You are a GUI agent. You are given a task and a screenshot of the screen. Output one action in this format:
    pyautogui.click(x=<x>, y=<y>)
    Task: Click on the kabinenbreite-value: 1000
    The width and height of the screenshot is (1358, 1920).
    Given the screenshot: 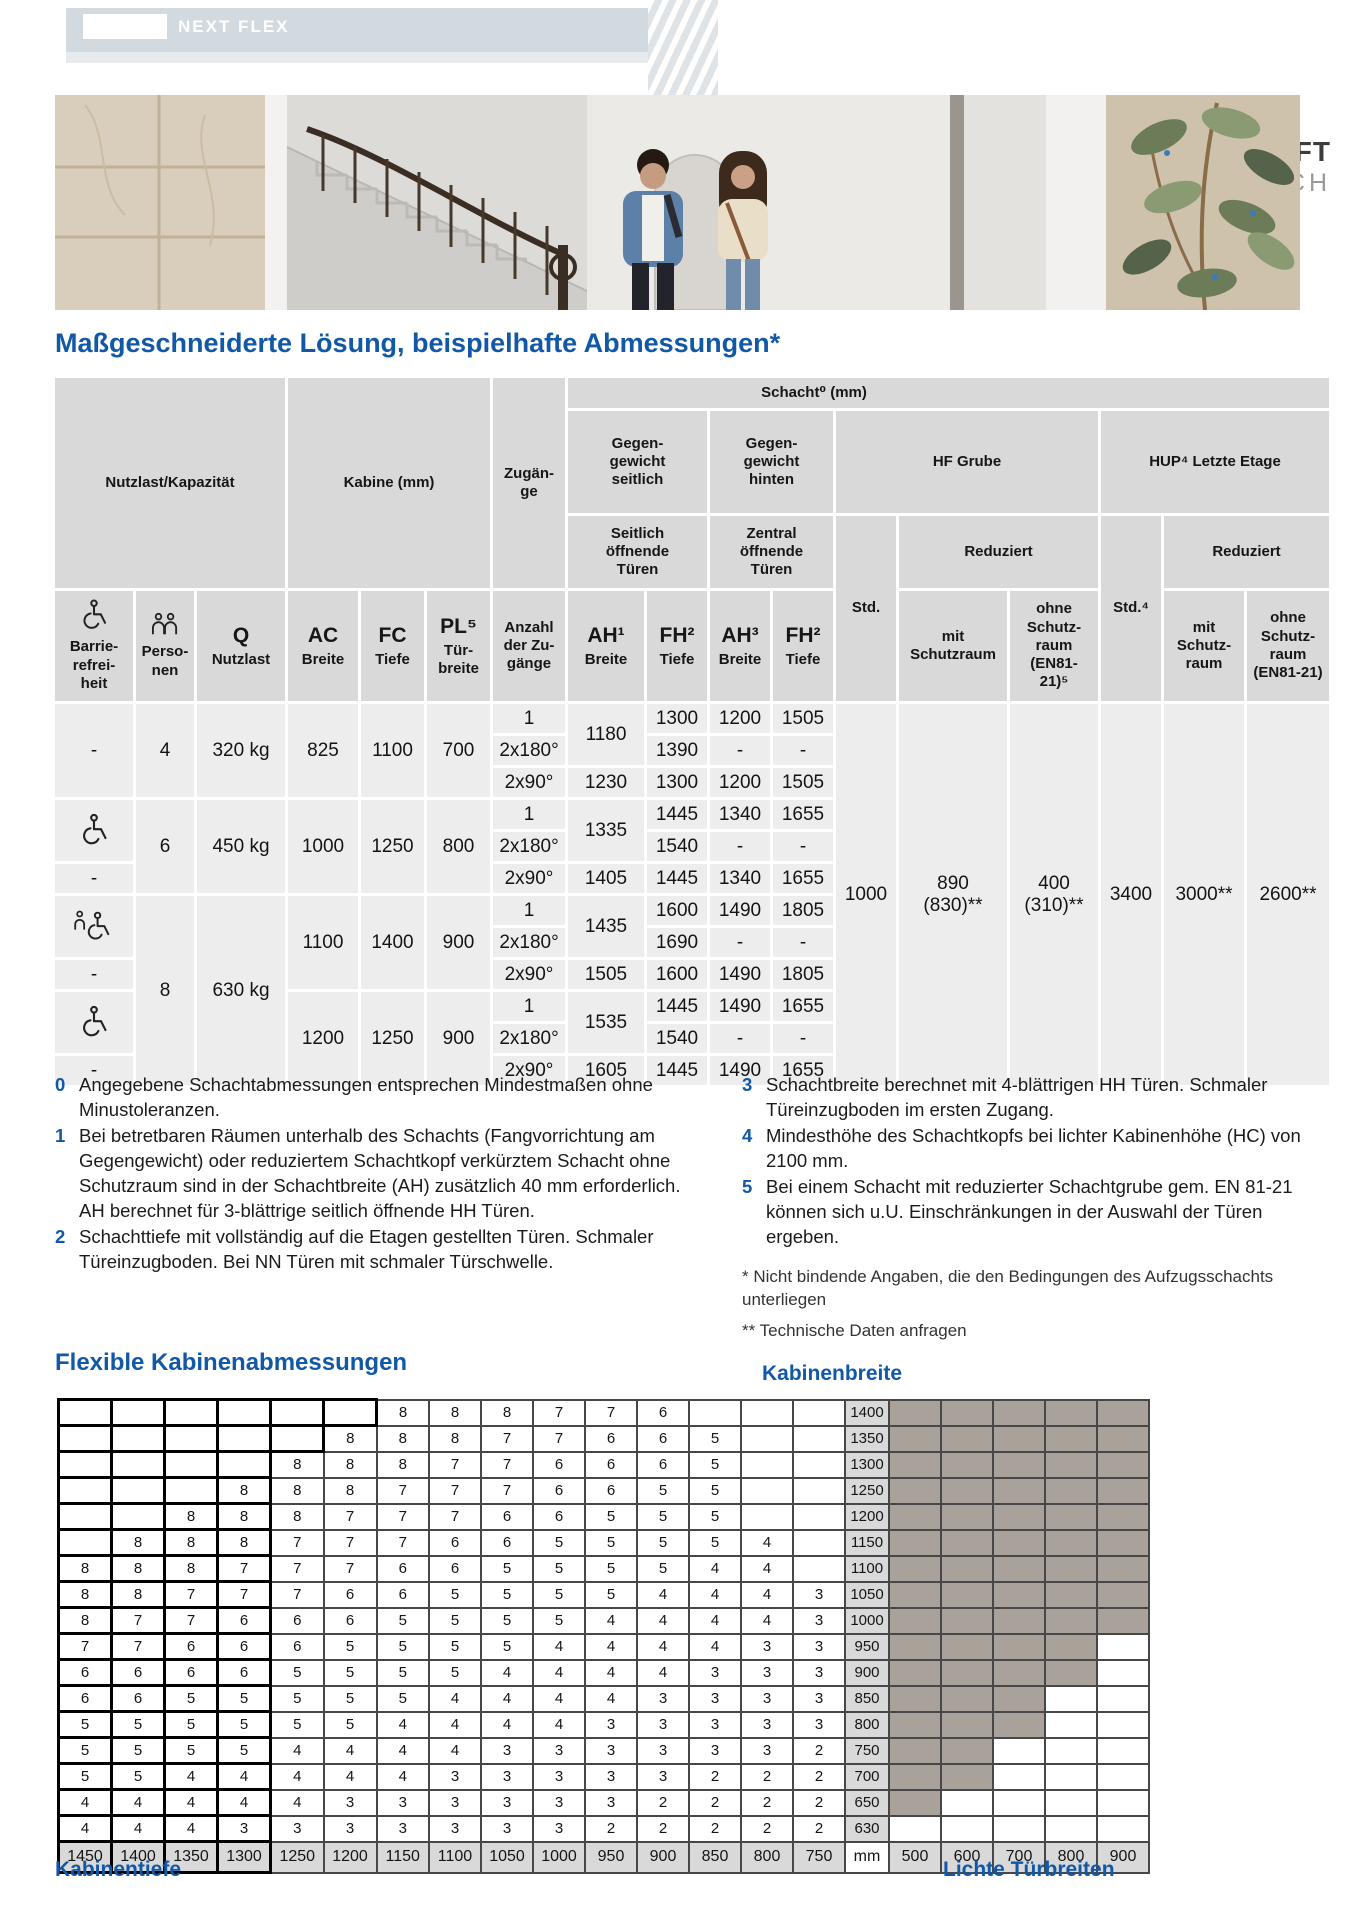 What is the action you would take?
    pyautogui.click(x=867, y=1620)
    